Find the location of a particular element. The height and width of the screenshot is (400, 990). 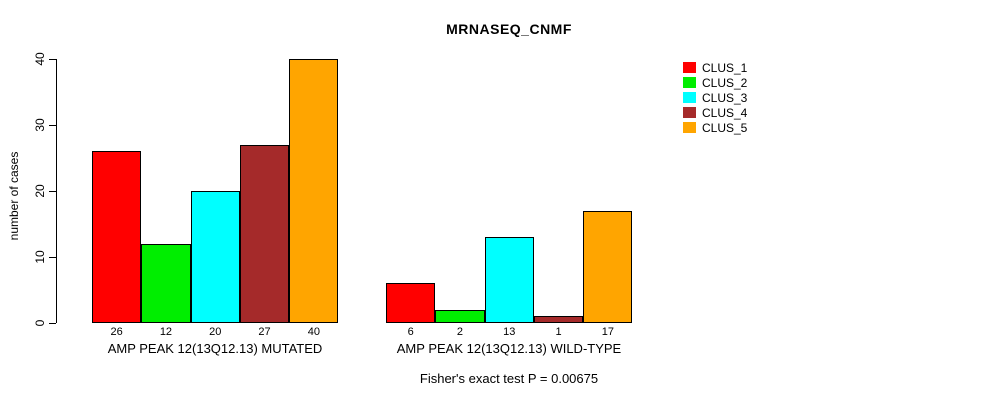

legend-label: CLUS_1 is located at coordinates (725, 67).